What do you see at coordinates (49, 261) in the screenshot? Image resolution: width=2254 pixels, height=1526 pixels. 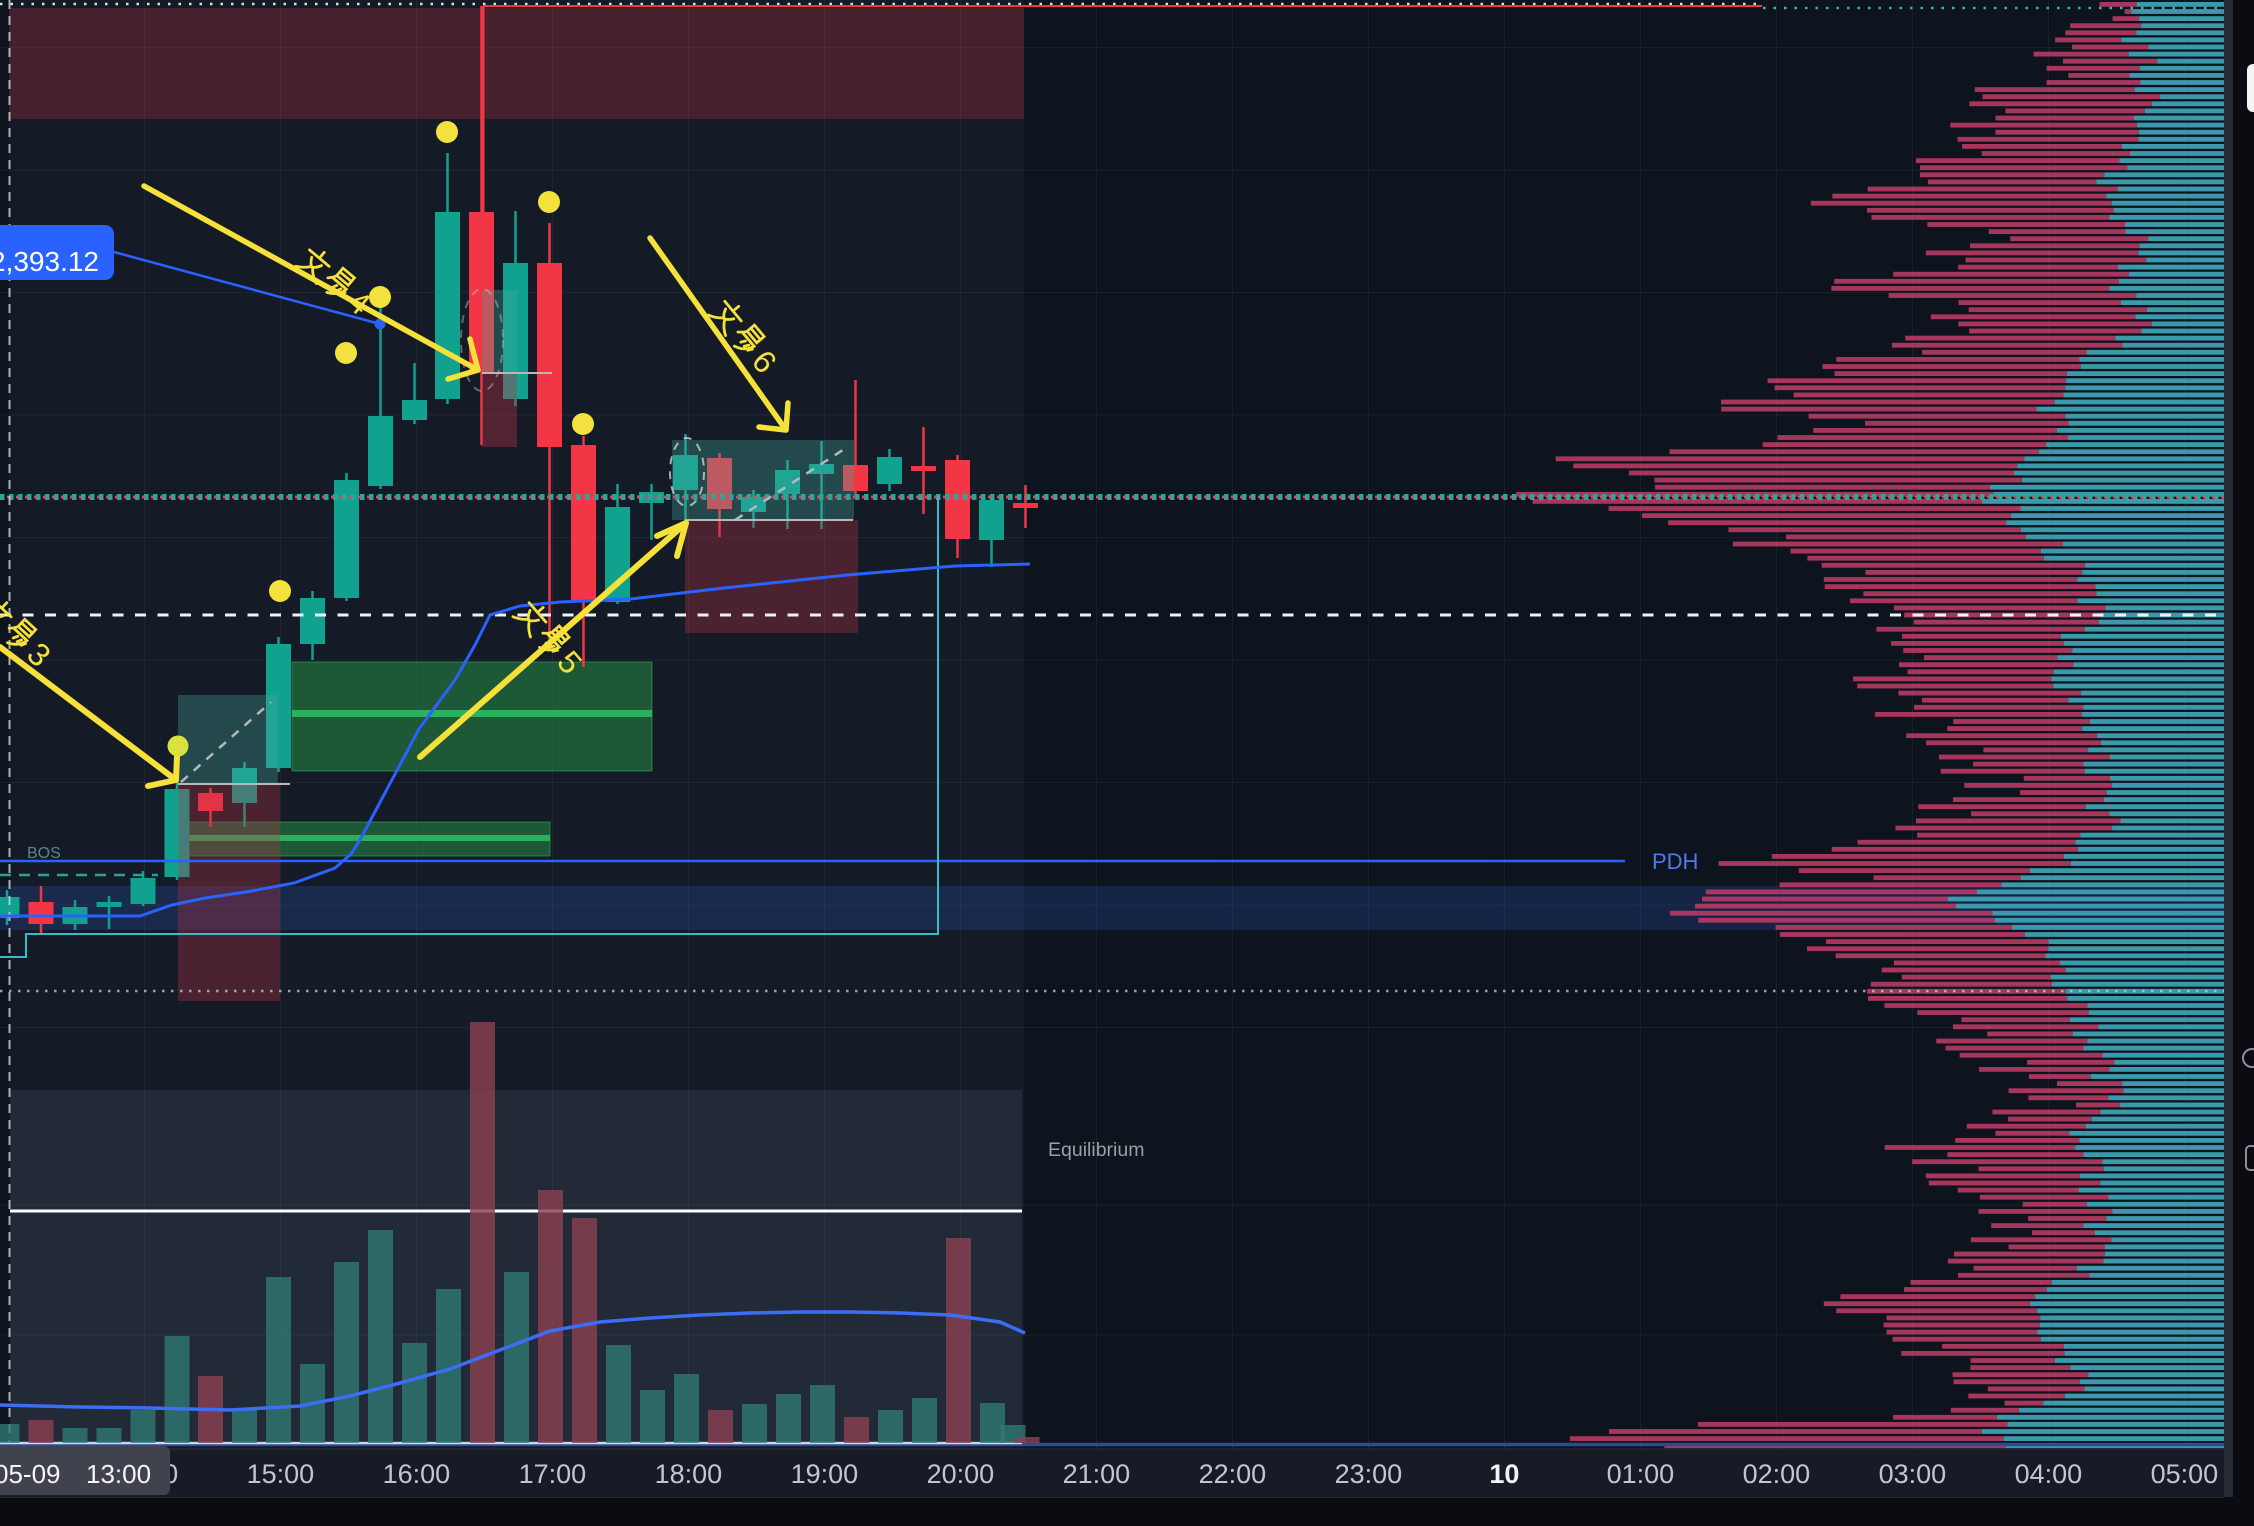 I see `svg-text: 2,393.12` at bounding box center [49, 261].